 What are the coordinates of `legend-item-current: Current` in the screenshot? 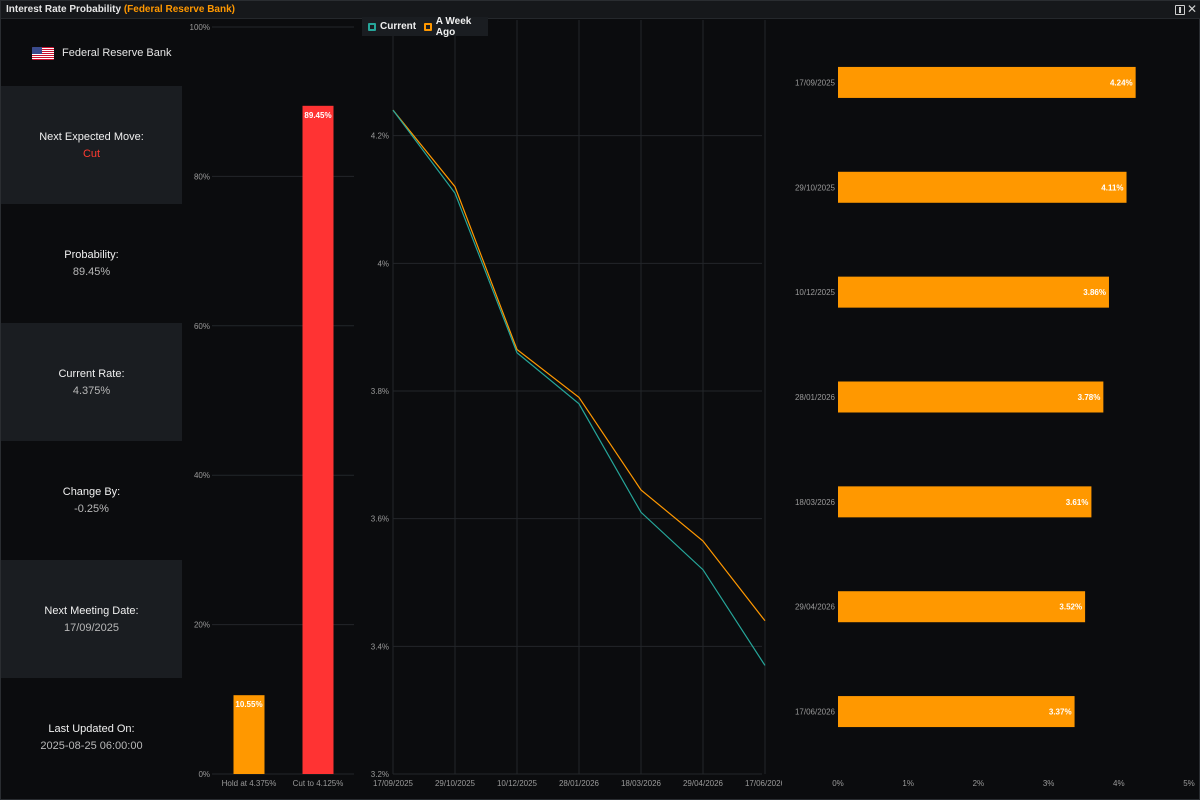 It's located at (392, 26).